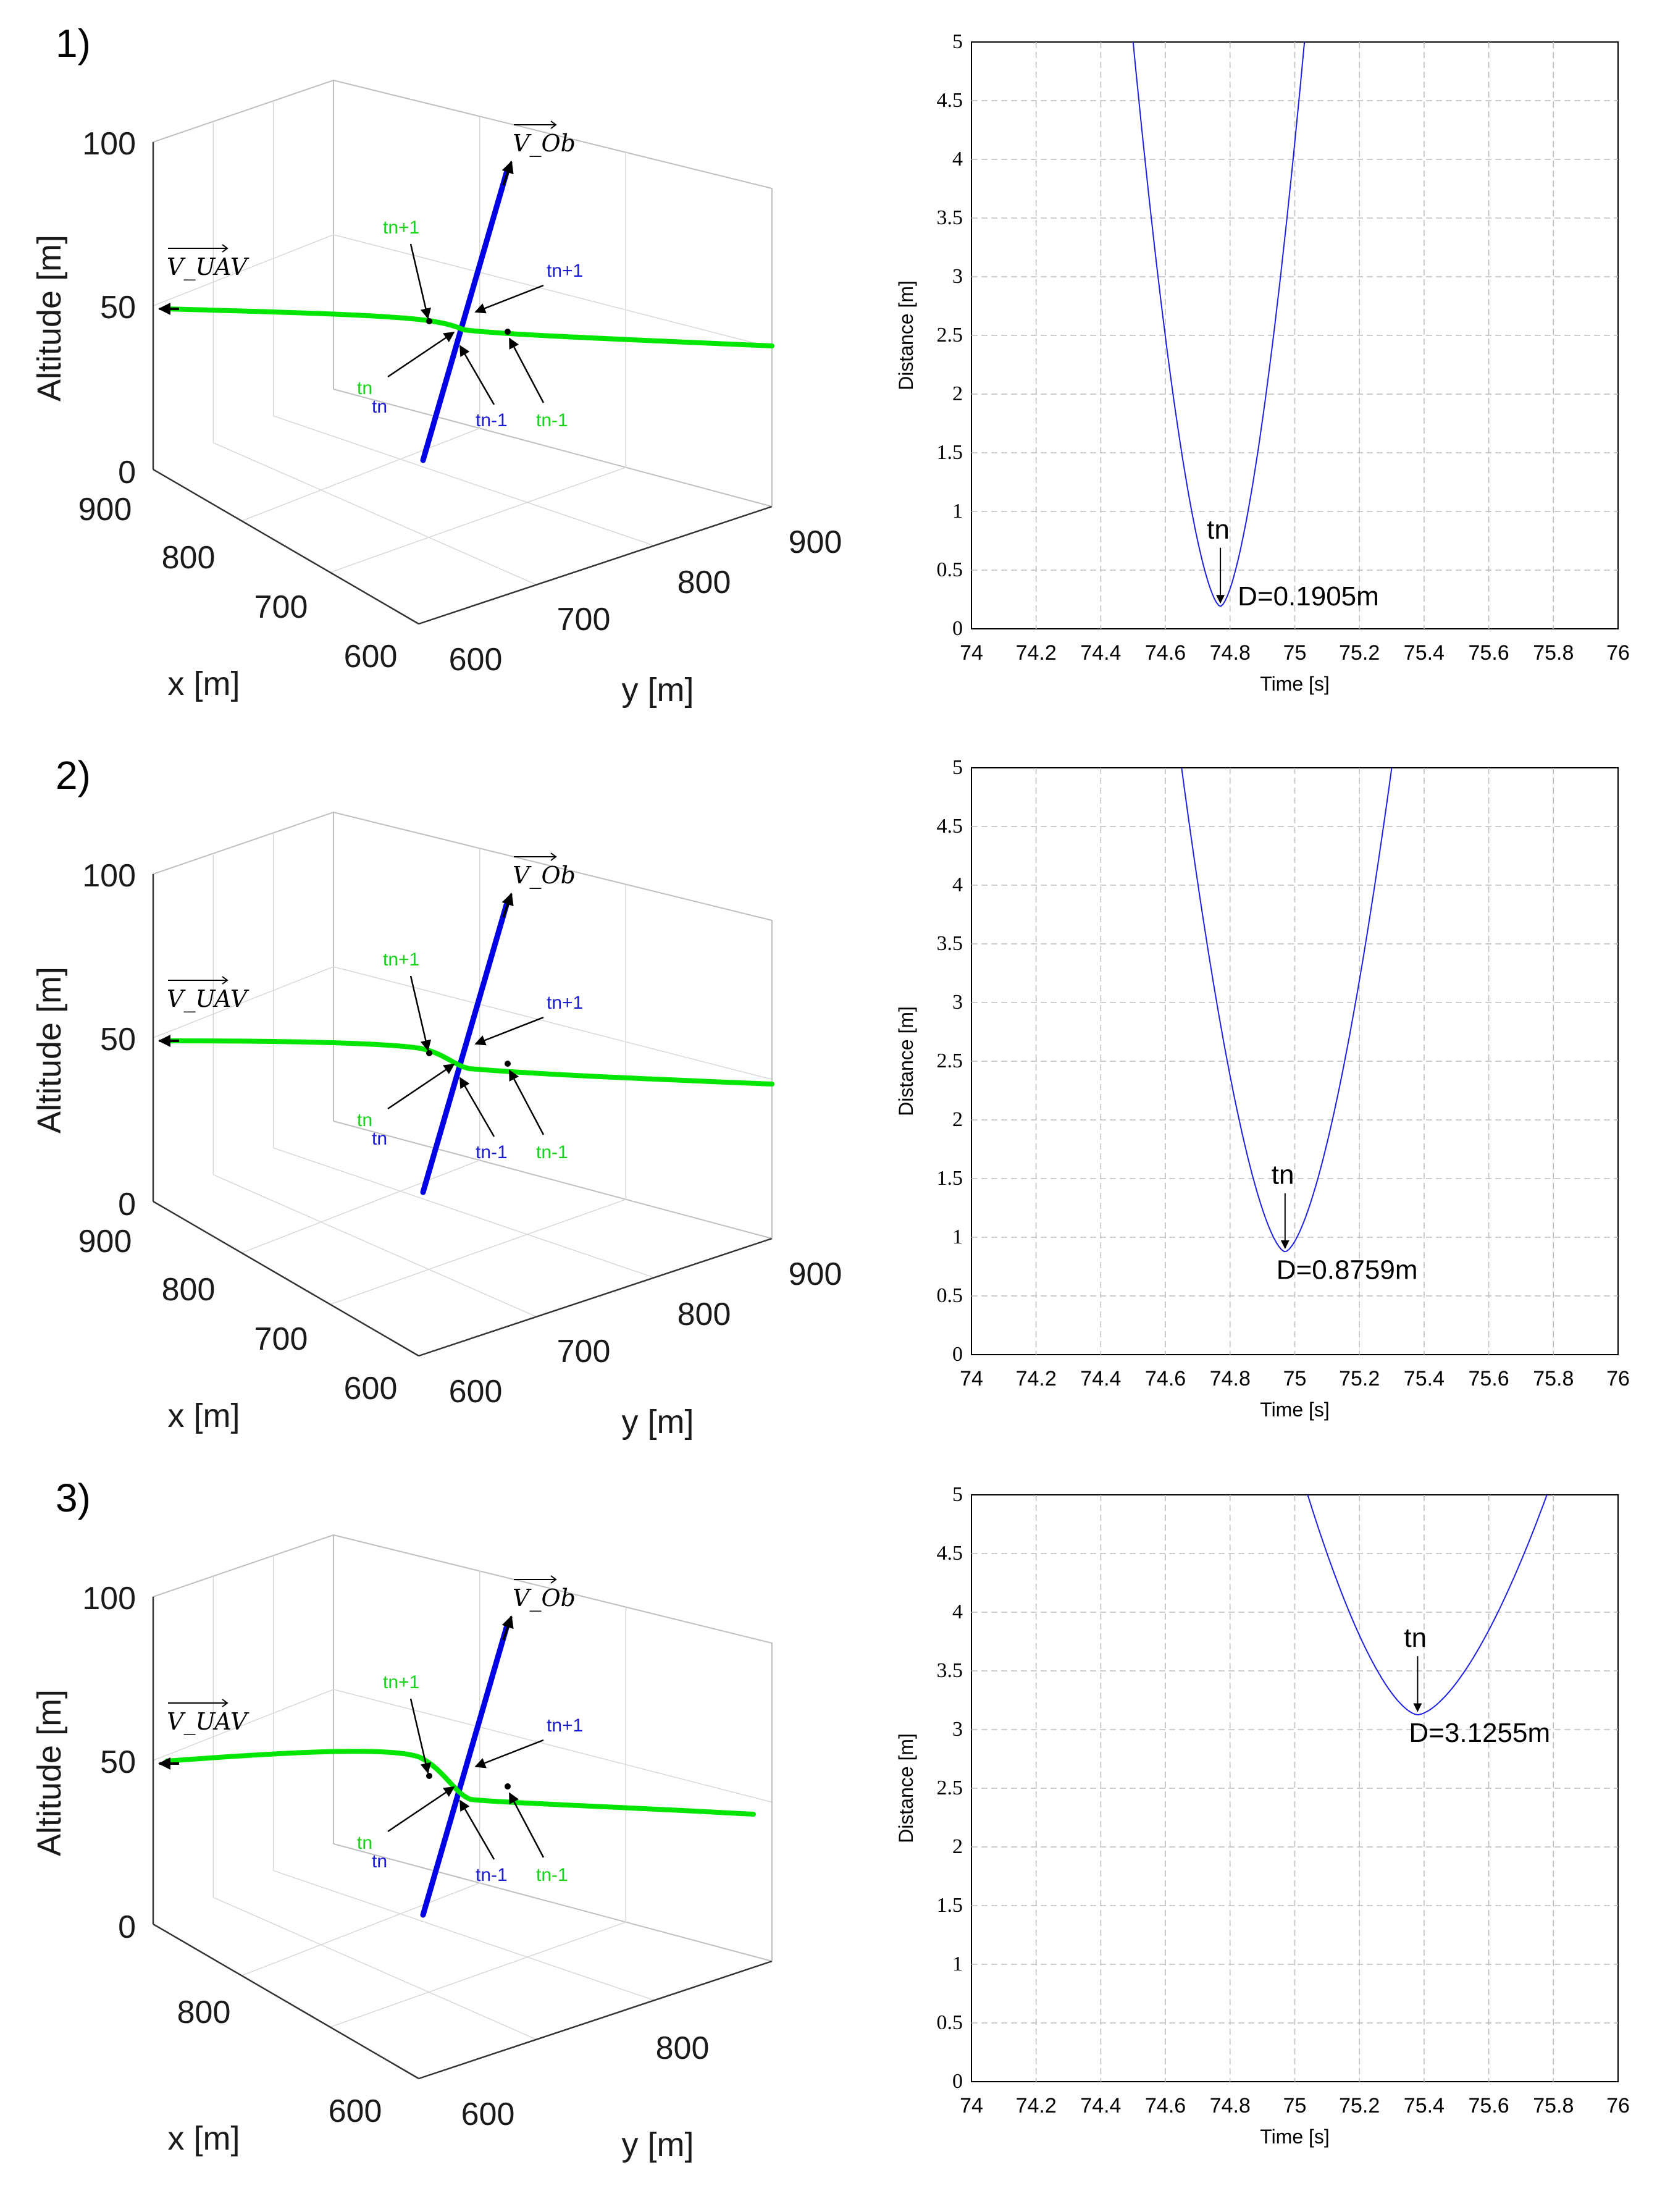  I want to click on x-tick-label: 76, so click(1618, 1378).